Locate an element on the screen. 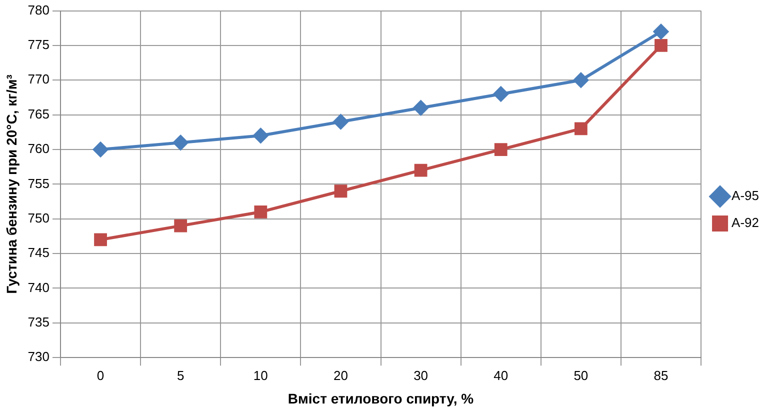 The width and height of the screenshot is (779, 414). y-tick-label: 745 is located at coordinates (39, 252).